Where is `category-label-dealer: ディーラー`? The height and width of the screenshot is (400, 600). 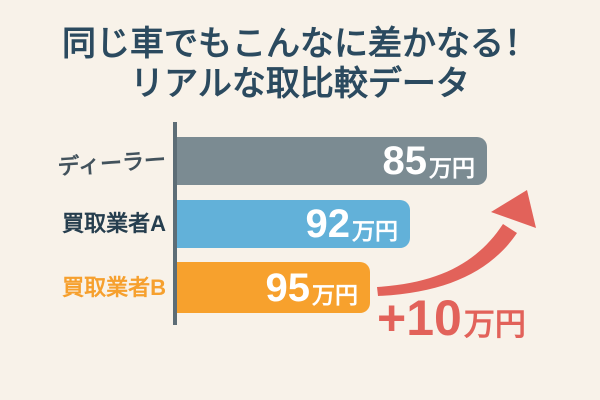 category-label-dealer: ディーラー is located at coordinates (111, 163).